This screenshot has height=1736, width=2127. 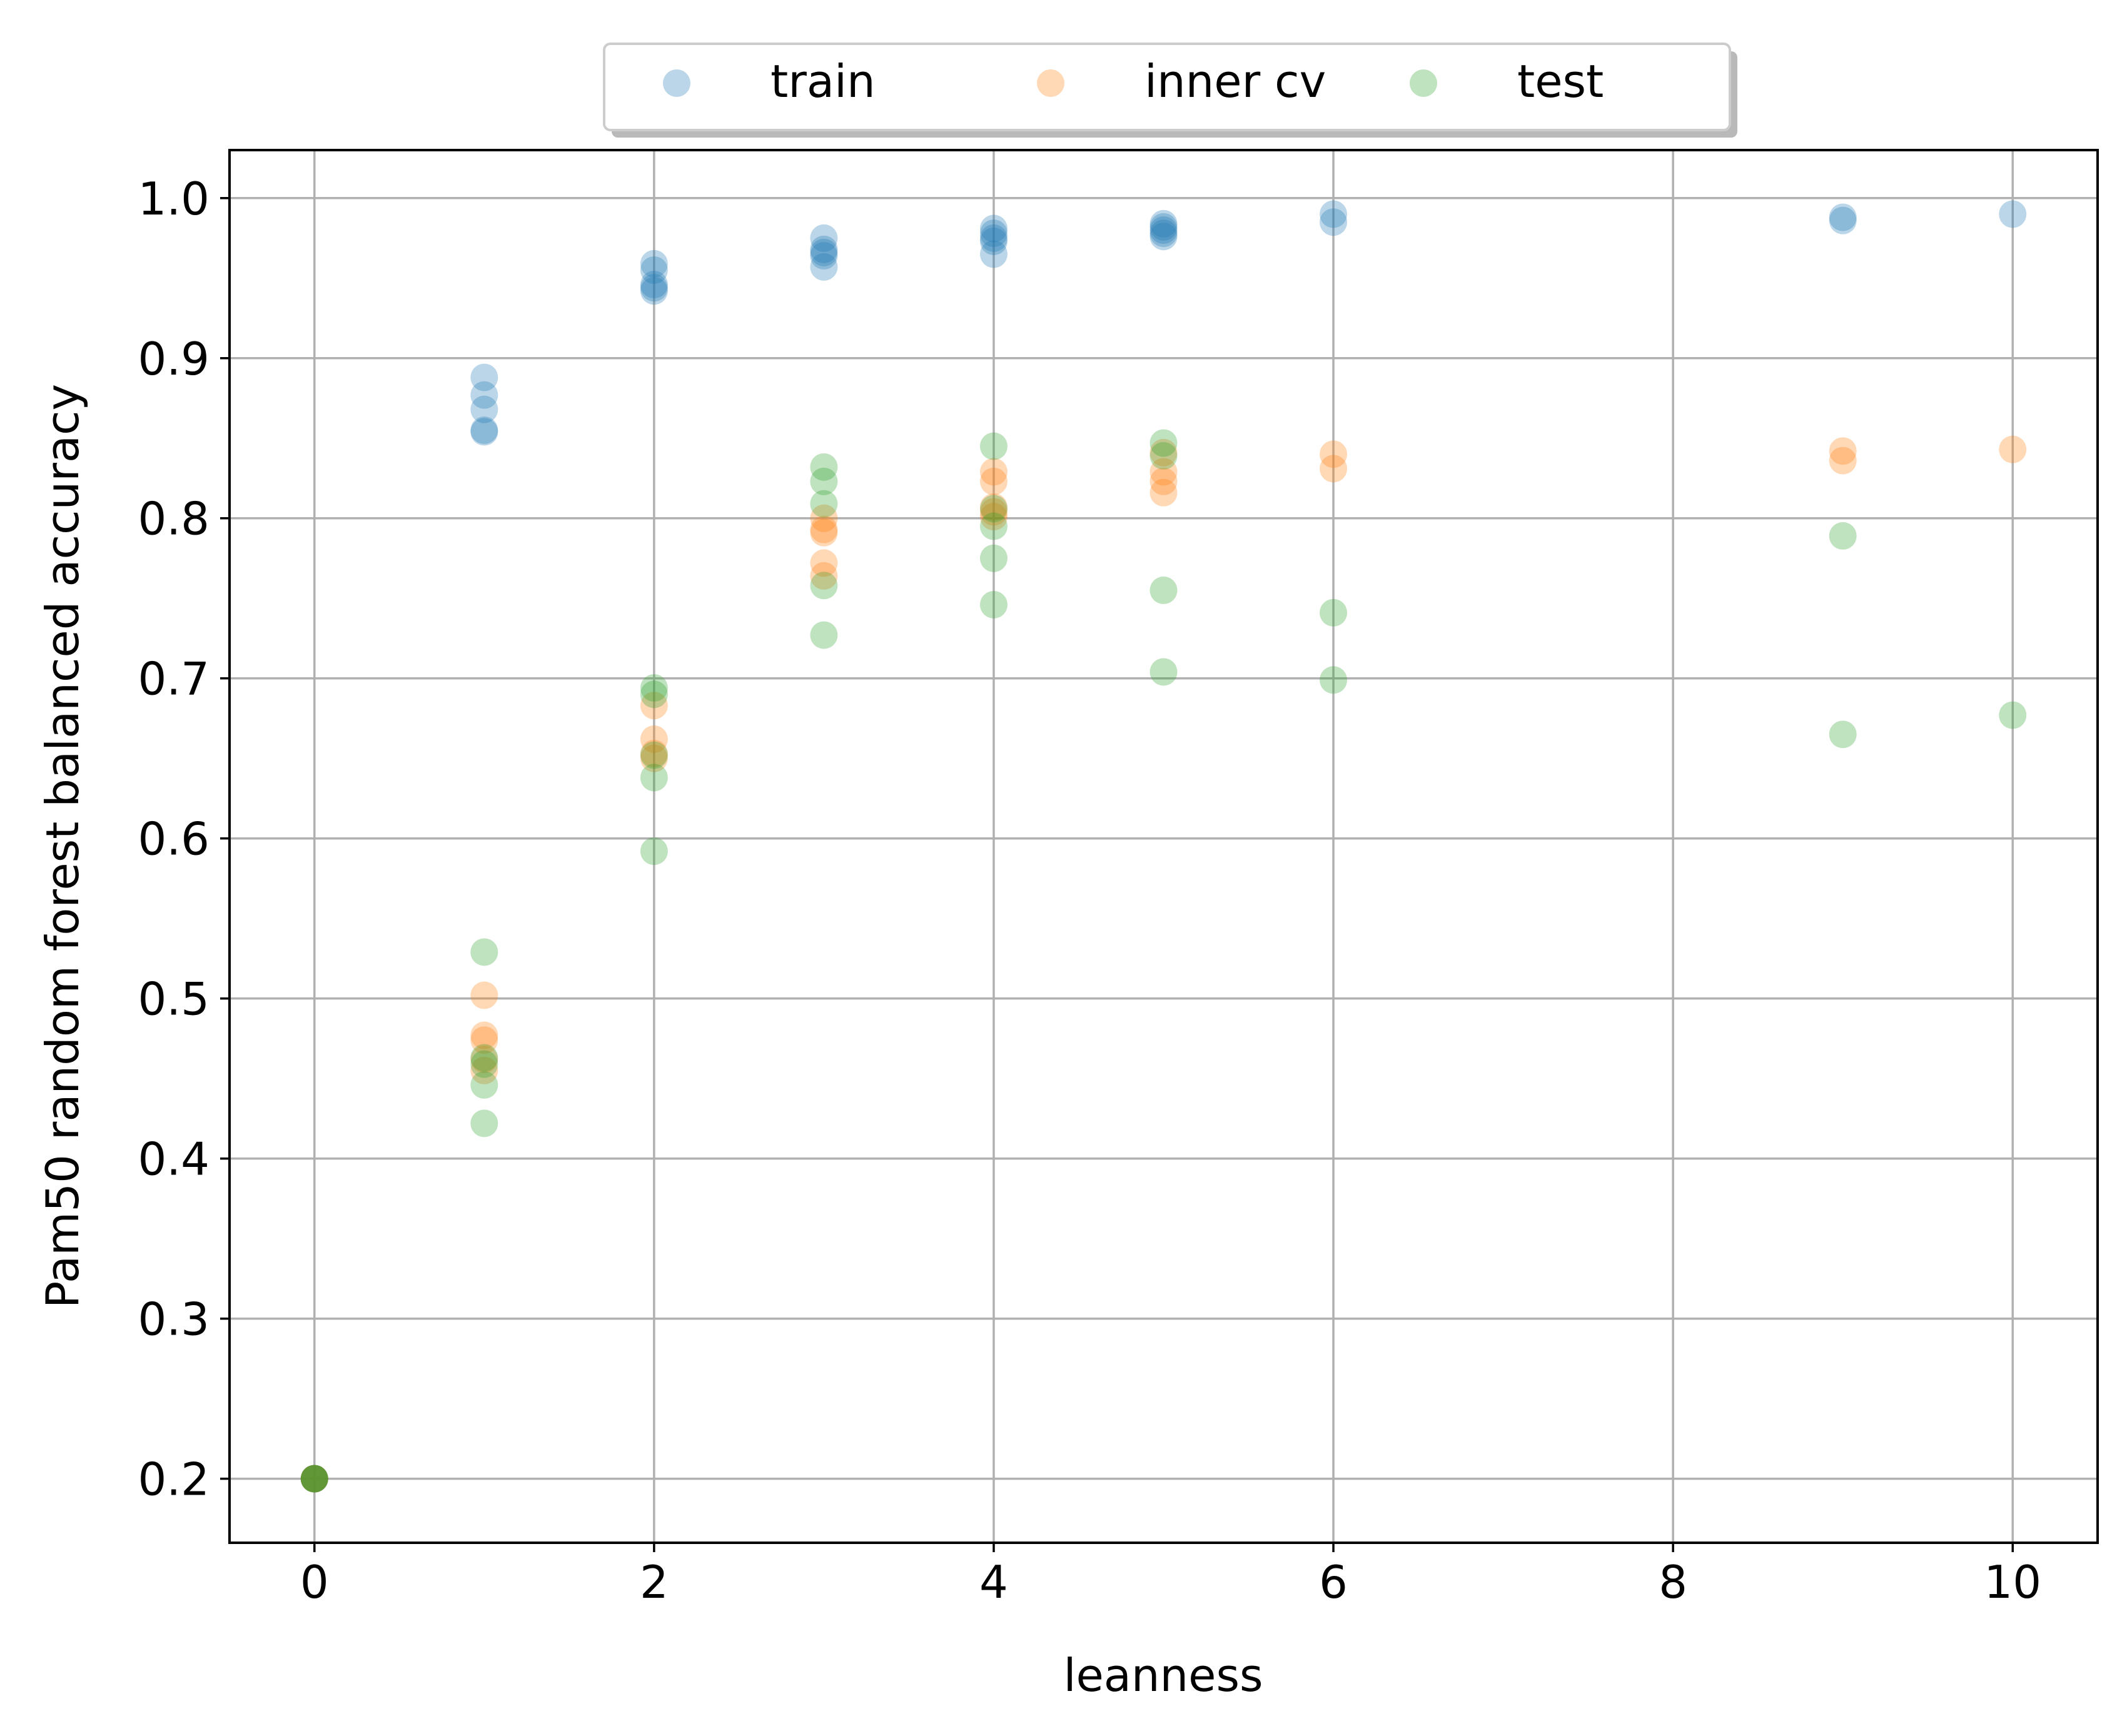 I want to click on legend-items: train inner cv test, so click(x=1133, y=81).